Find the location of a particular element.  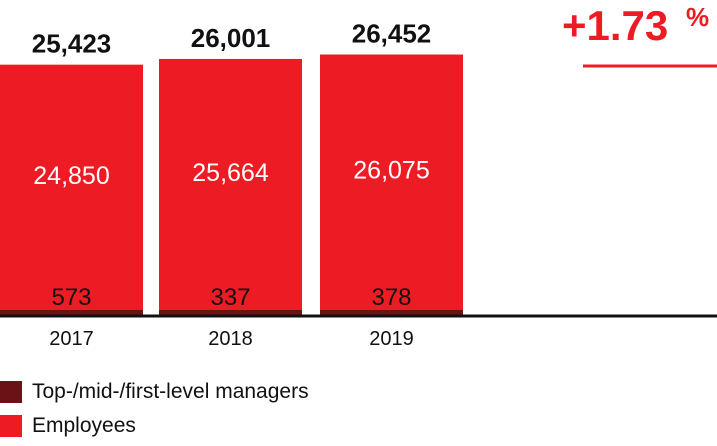

legend: Top-/mid-/first-level managers Employees is located at coordinates (210, 412).